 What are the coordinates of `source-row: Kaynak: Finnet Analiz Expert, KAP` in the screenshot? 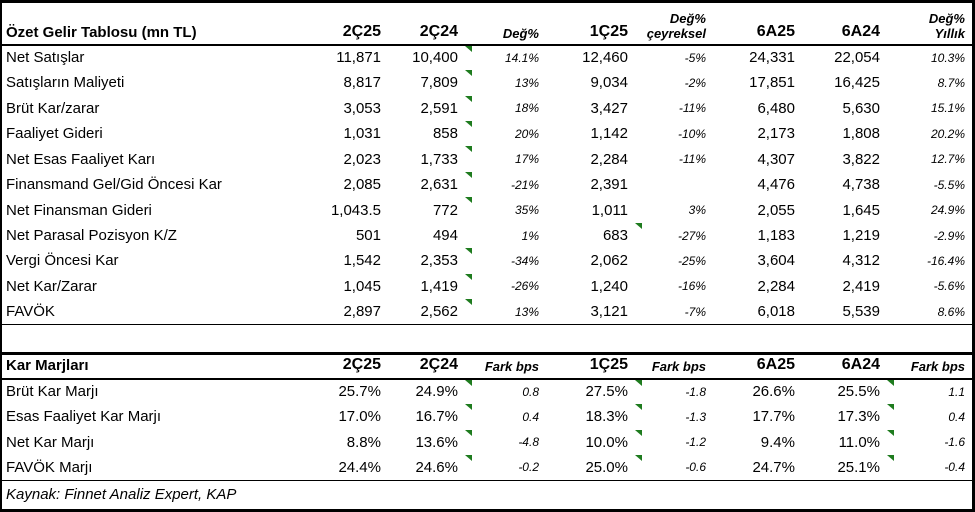 It's located at (487, 494).